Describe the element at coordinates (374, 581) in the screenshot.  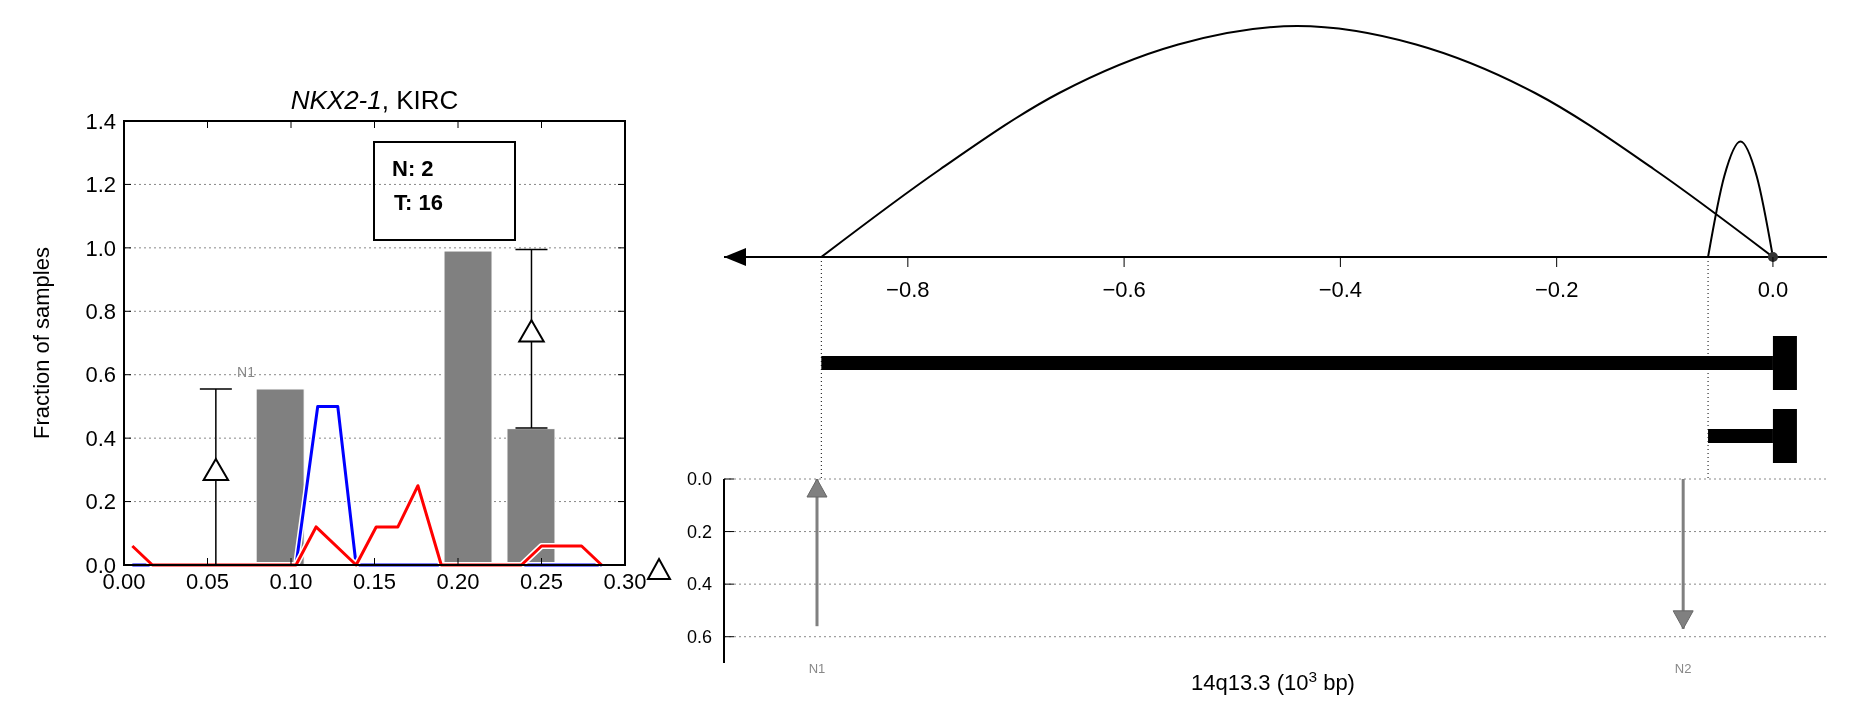
I see `x-tick-label: 0.15` at that location.